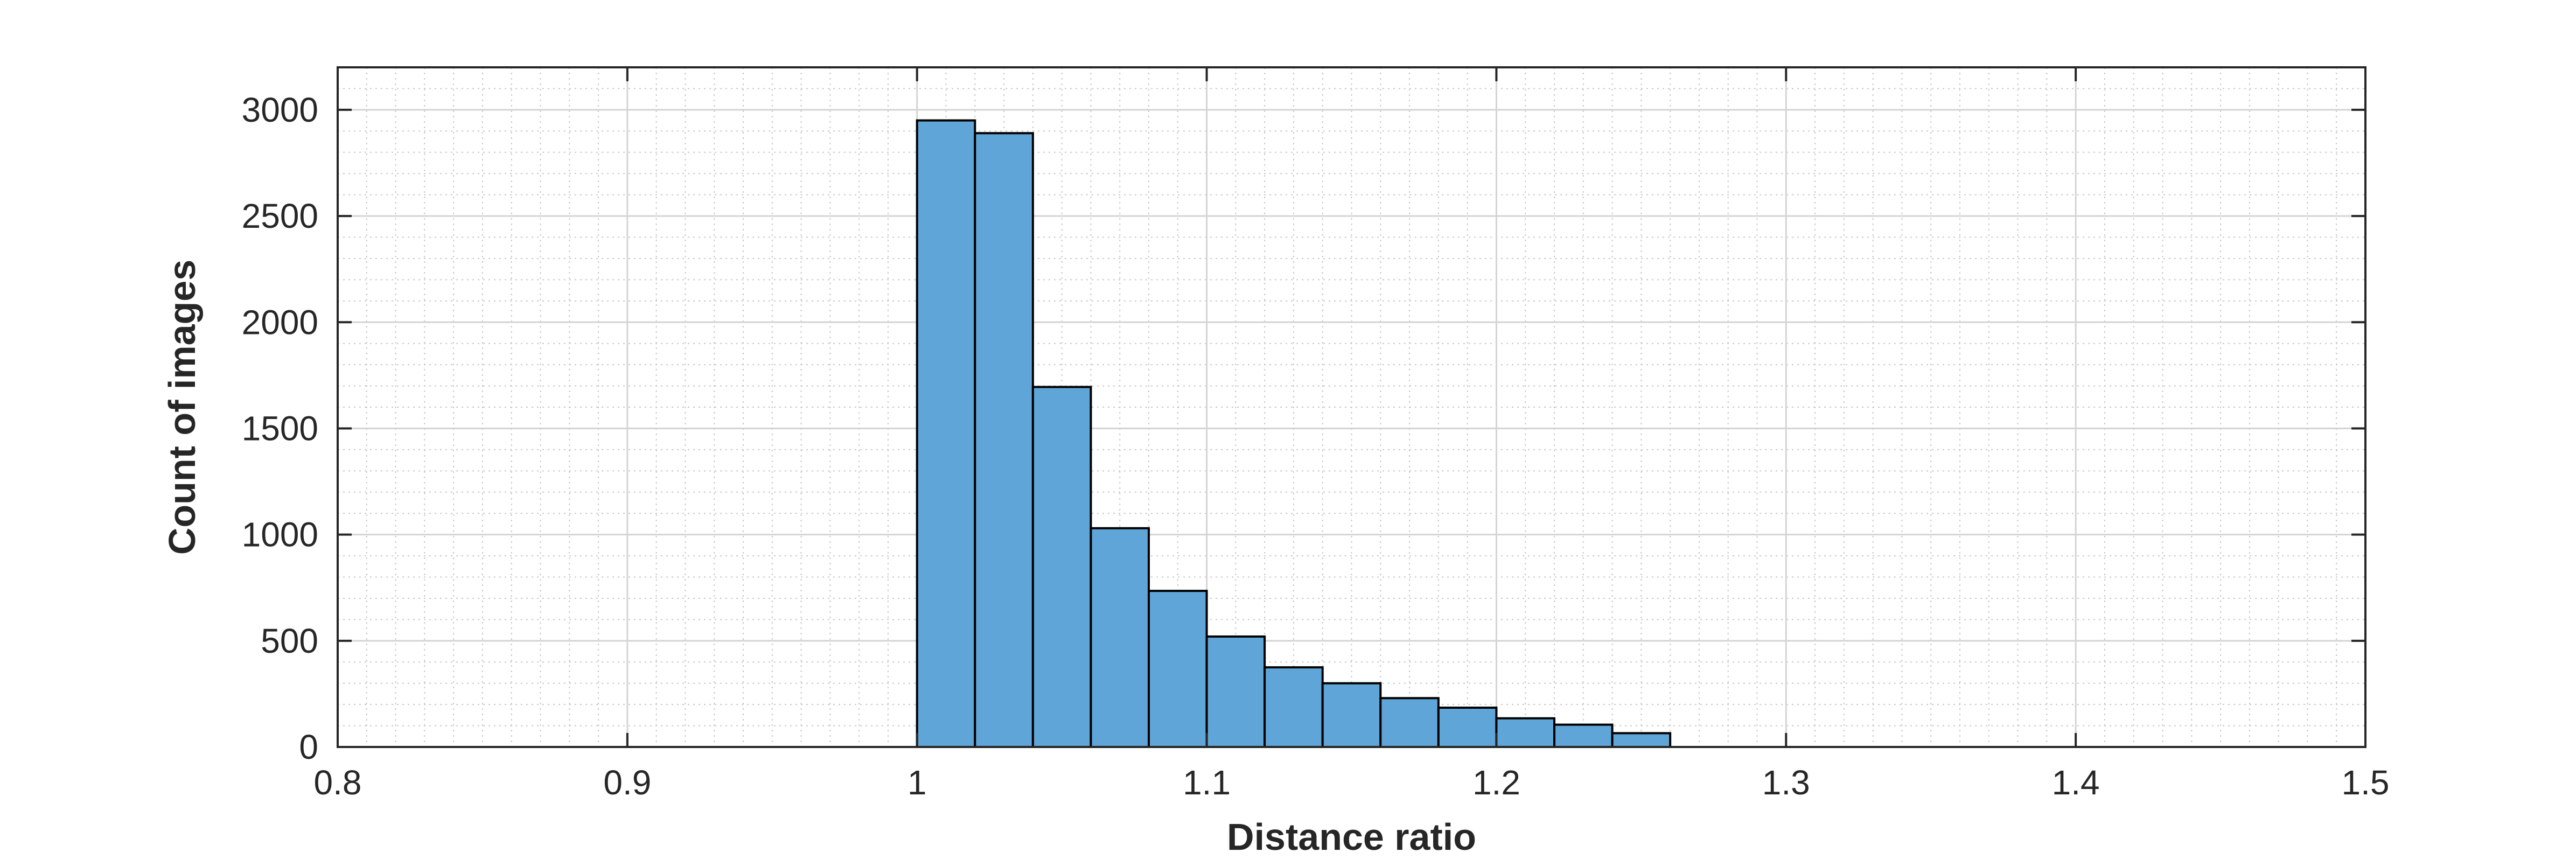 The image size is (2576, 866). What do you see at coordinates (627, 782) in the screenshot?
I see `x-tick-label: 0.9` at bounding box center [627, 782].